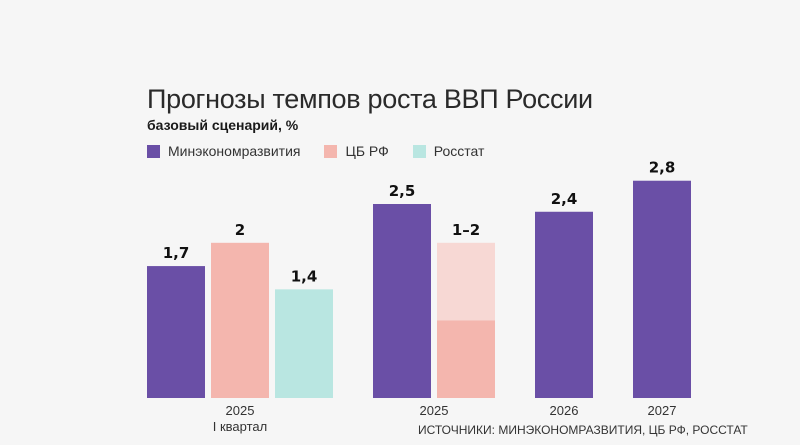 This screenshot has width=800, height=445. I want to click on legend-label-cbrf: ЦБ РФ, so click(367, 151).